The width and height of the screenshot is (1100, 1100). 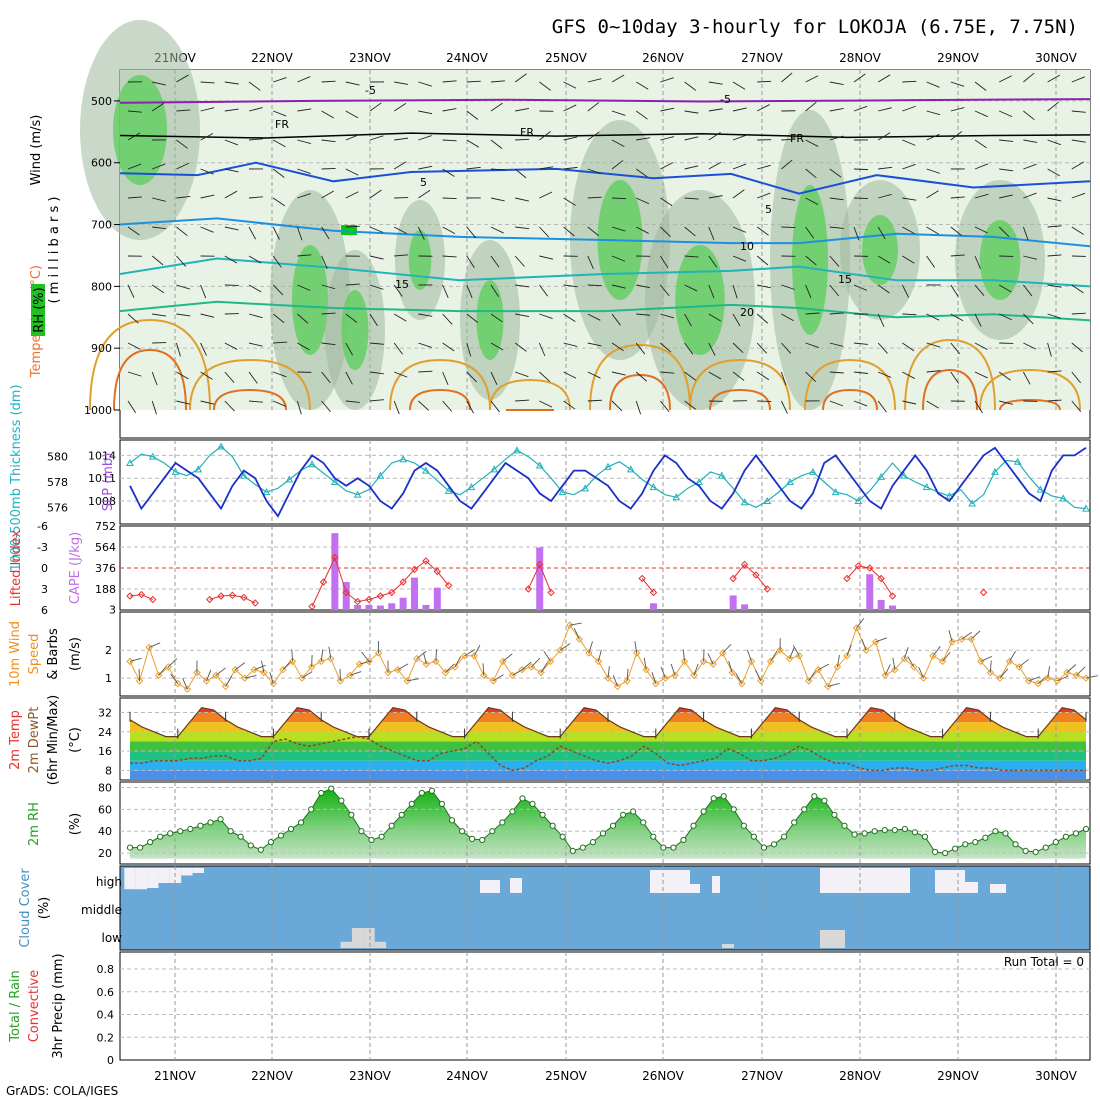 What do you see at coordinates (109, 882) in the screenshot?
I see `cloud-level-high: high` at bounding box center [109, 882].